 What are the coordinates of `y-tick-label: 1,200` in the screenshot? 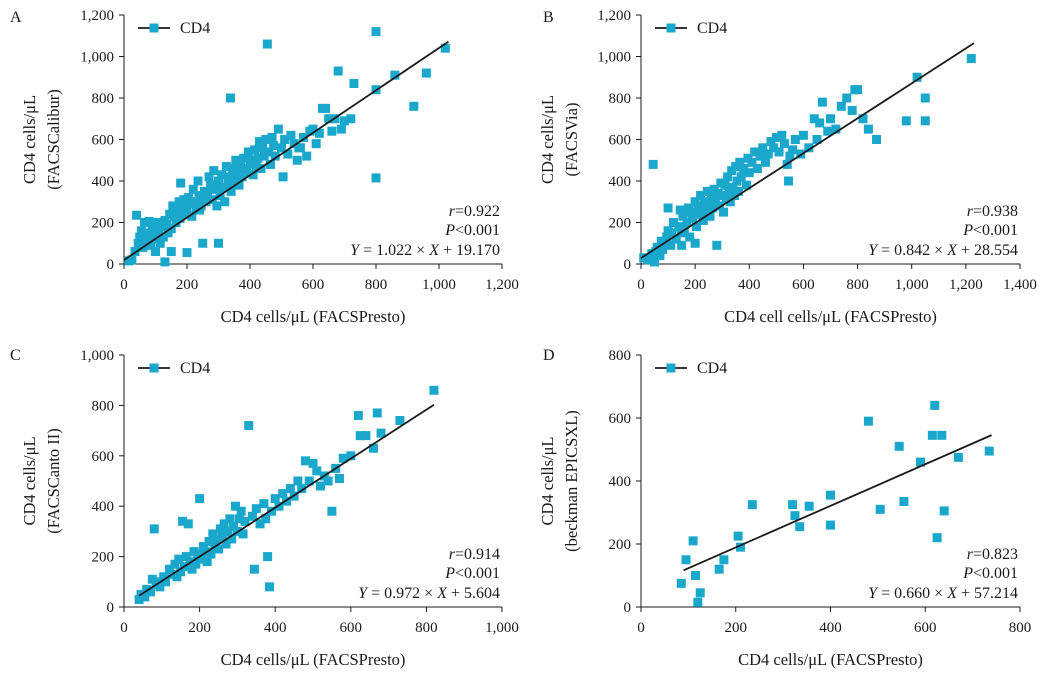 It's located at (97, 16).